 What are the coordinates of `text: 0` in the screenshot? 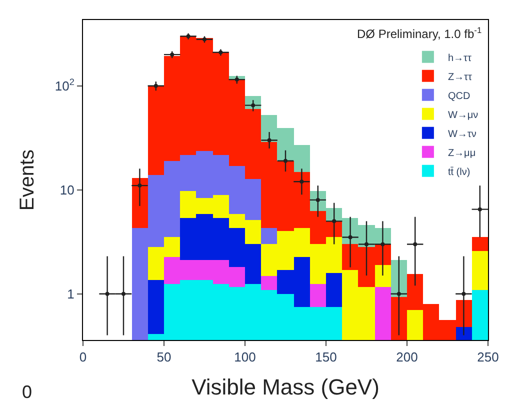 It's located at (27, 392).